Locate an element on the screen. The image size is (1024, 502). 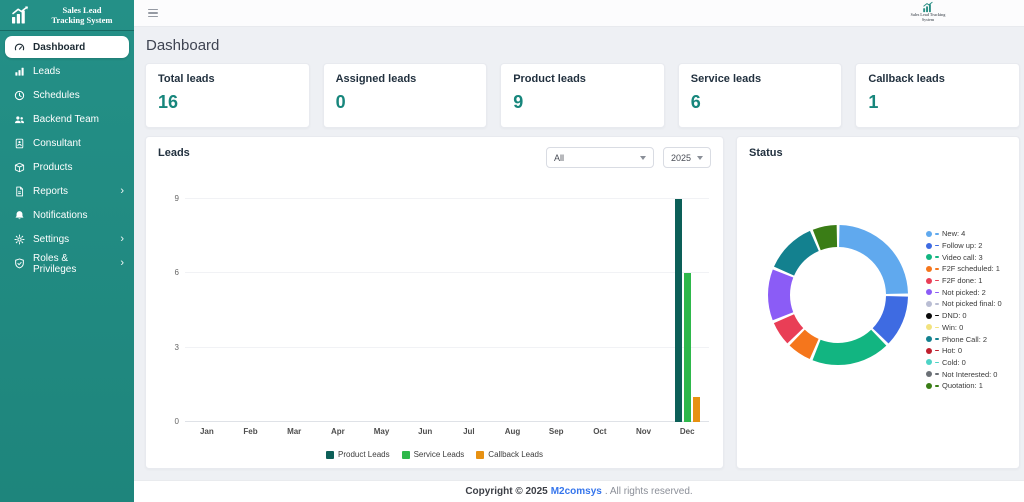
y-axis-tick-label: 6 is located at coordinates (176, 273).